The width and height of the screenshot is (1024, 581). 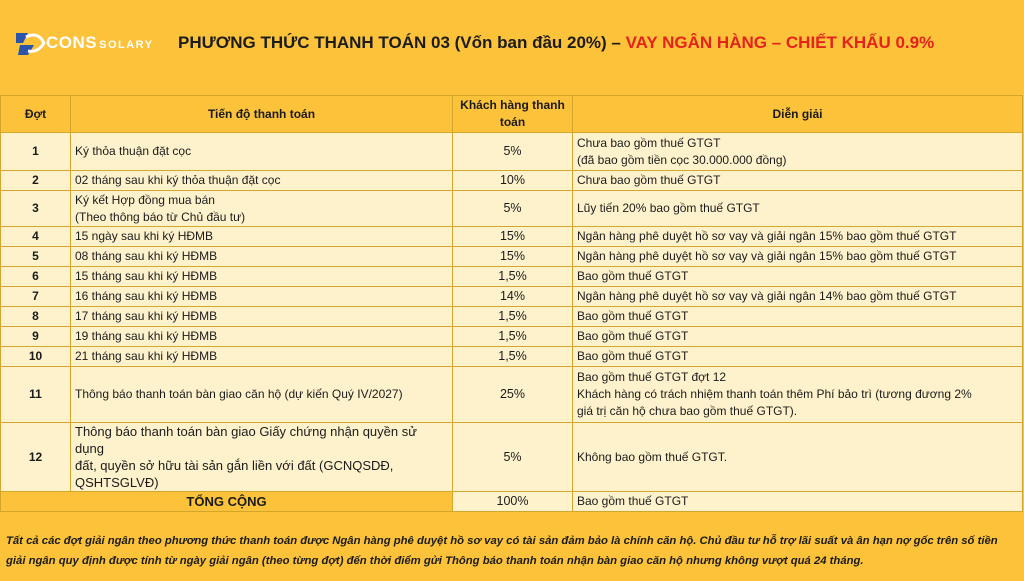 I want to click on cell-line: 02 tháng sau khi ký thỏa thuận đặt cọc, so click(x=178, y=180).